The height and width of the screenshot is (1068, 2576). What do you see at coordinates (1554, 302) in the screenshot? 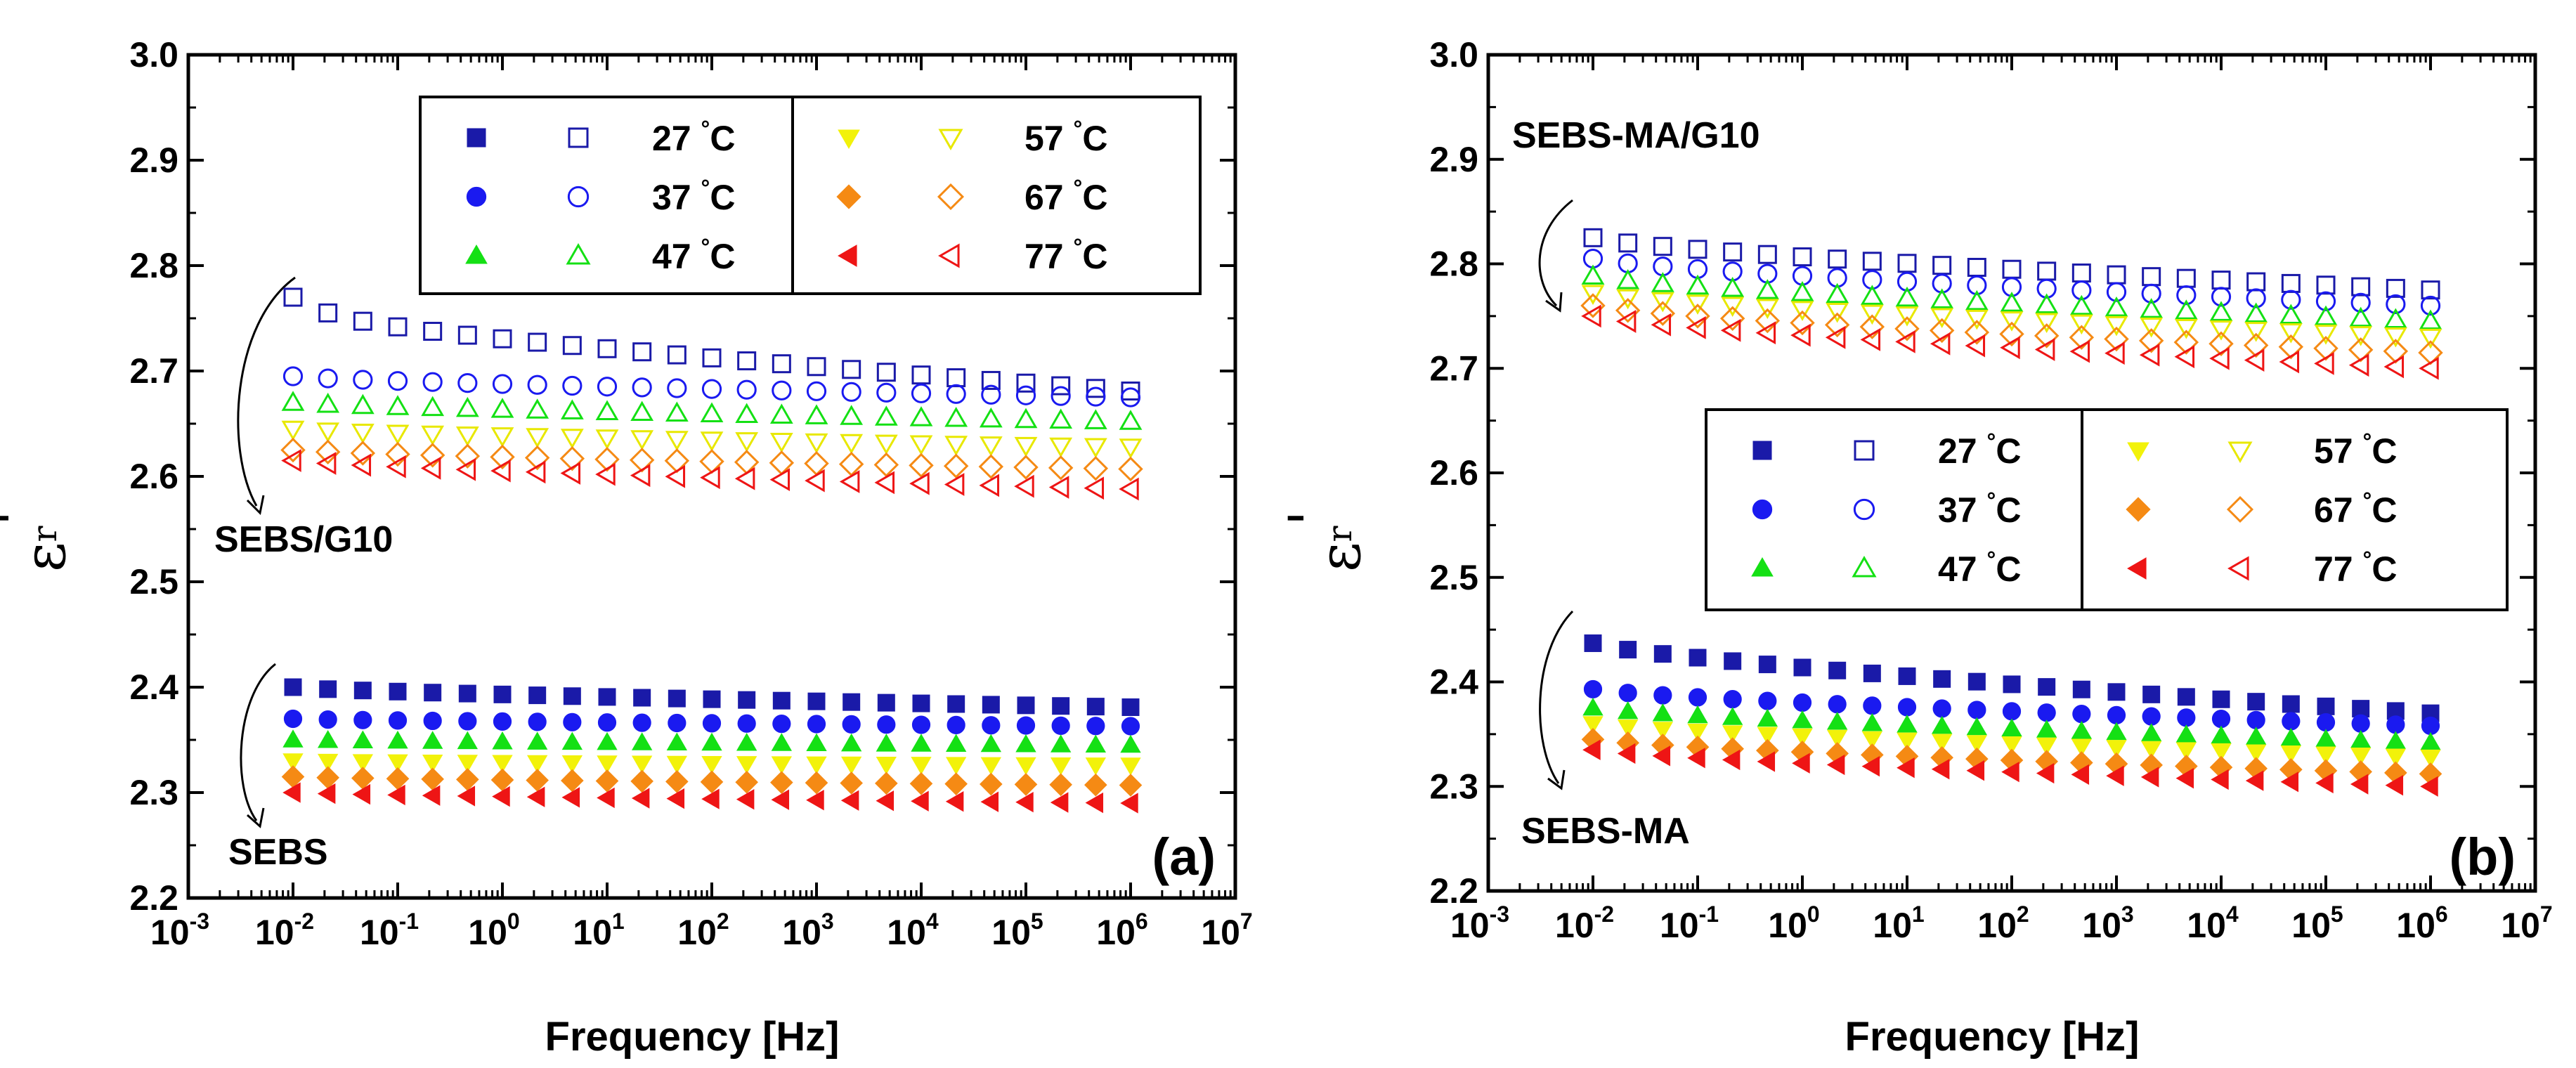
I see `panel-b-arrow-composite-head` at bounding box center [1554, 302].